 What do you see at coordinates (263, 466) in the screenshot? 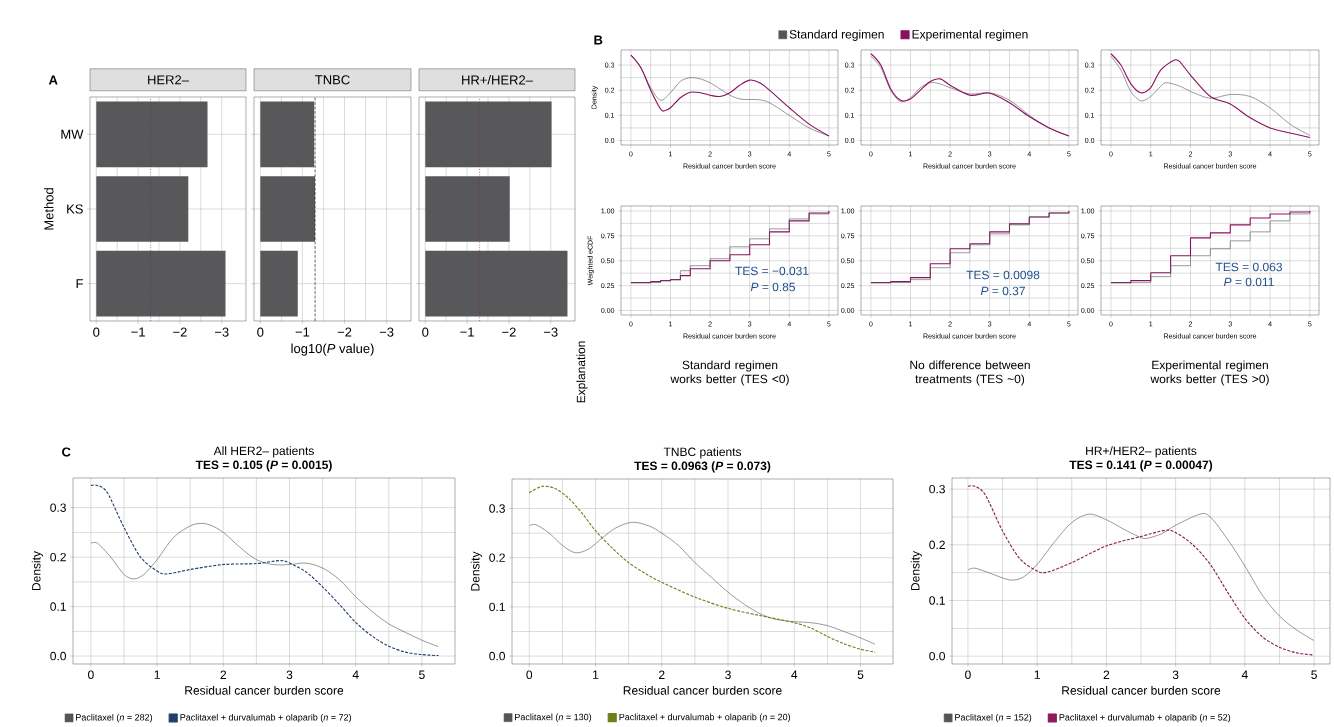
I see `chart-subtitle: TES = 0.105 (P = 0.0015)` at bounding box center [263, 466].